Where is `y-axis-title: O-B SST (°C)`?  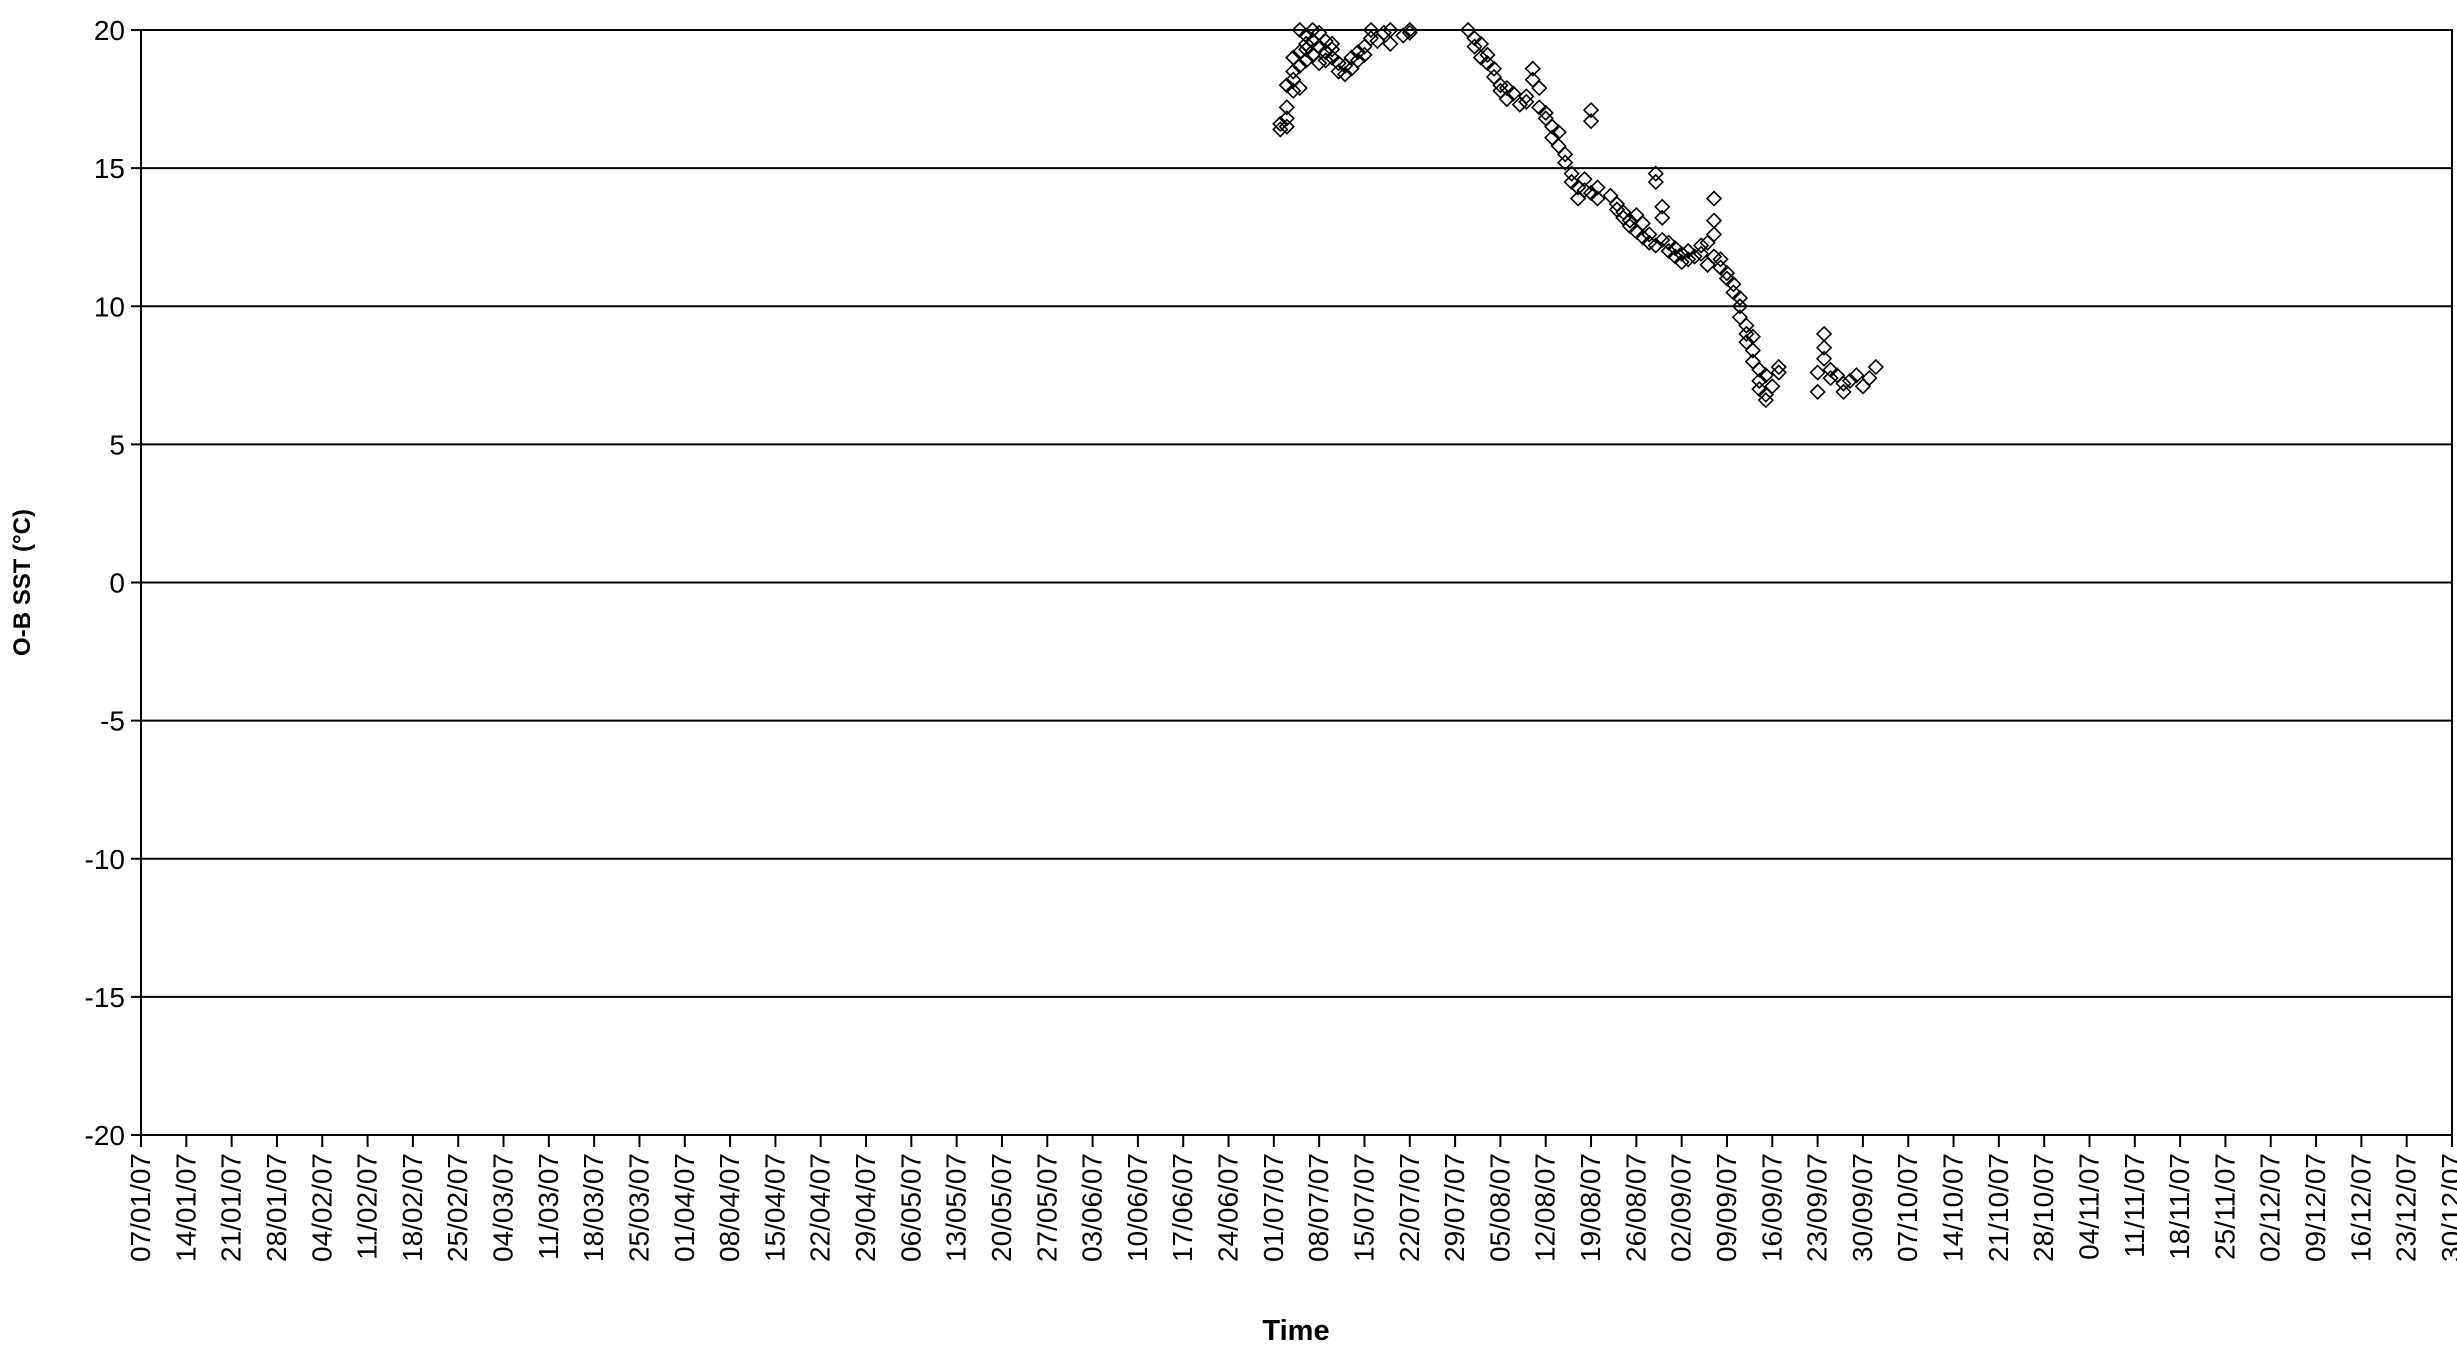 y-axis-title: O-B SST (°C) is located at coordinates (22, 582).